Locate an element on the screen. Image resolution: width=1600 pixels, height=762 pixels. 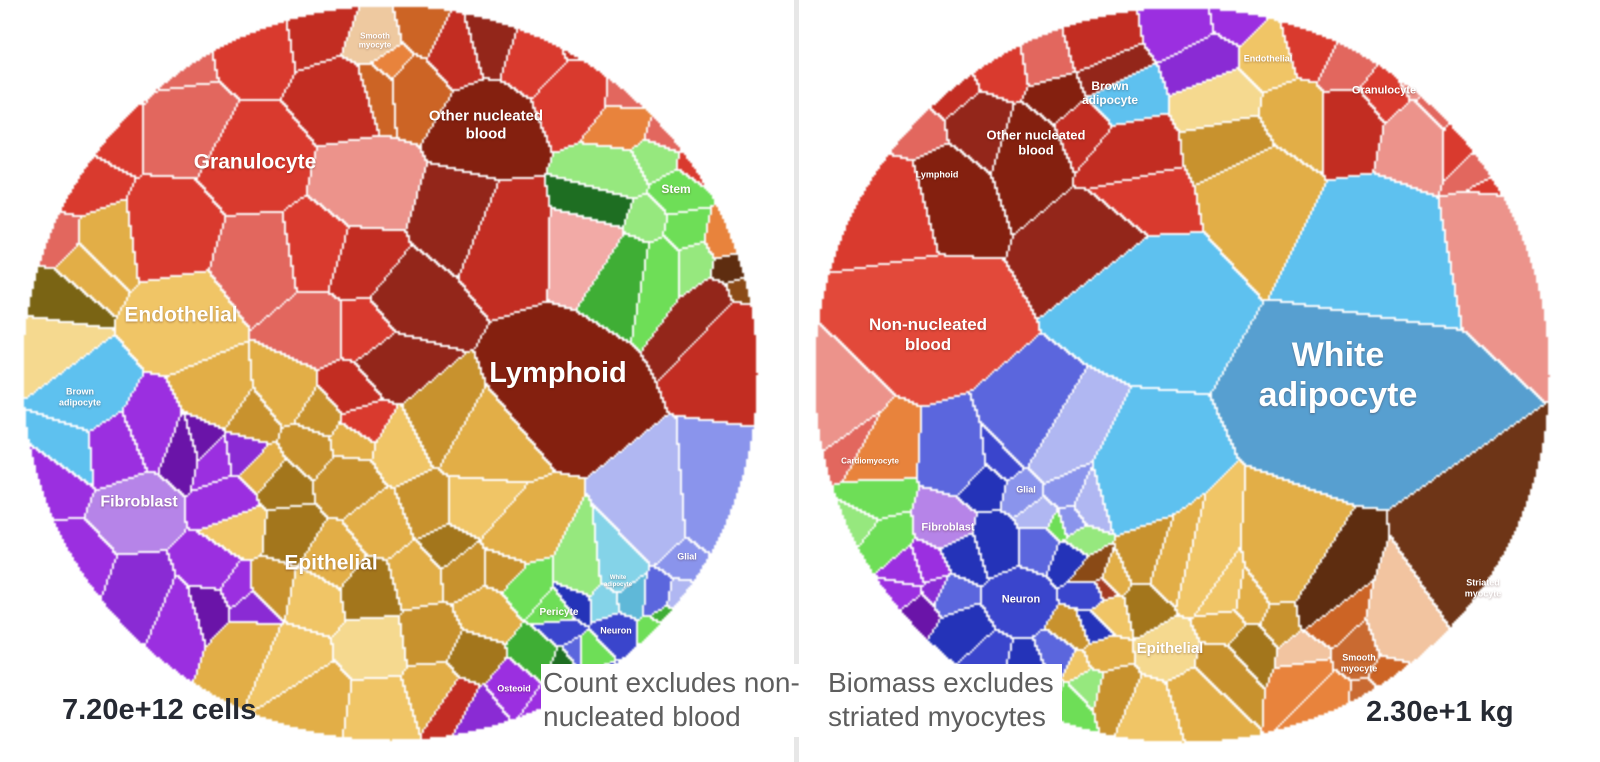
count-footnote: Count excludes non- nucleated blood is located at coordinates (674, 701).